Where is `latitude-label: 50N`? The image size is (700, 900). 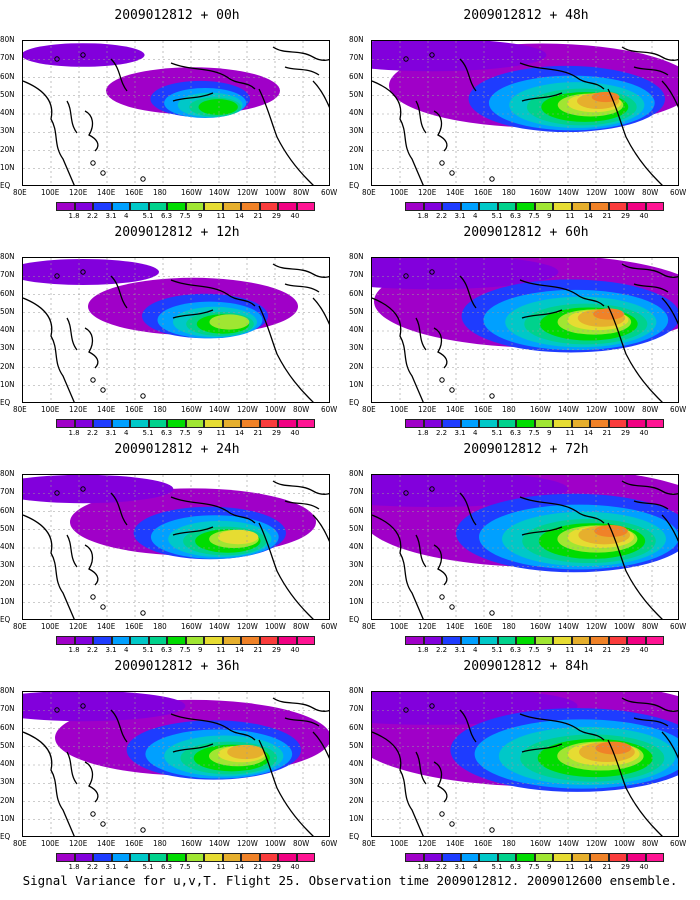 latitude-label: 50N is located at coordinates (356, 528).